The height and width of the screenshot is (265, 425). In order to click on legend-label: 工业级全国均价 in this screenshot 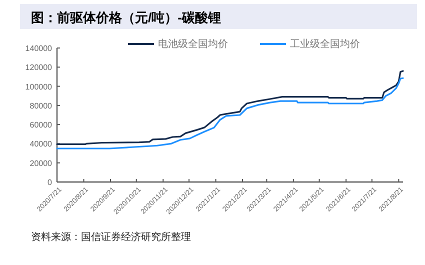, I will do `click(325, 44)`.